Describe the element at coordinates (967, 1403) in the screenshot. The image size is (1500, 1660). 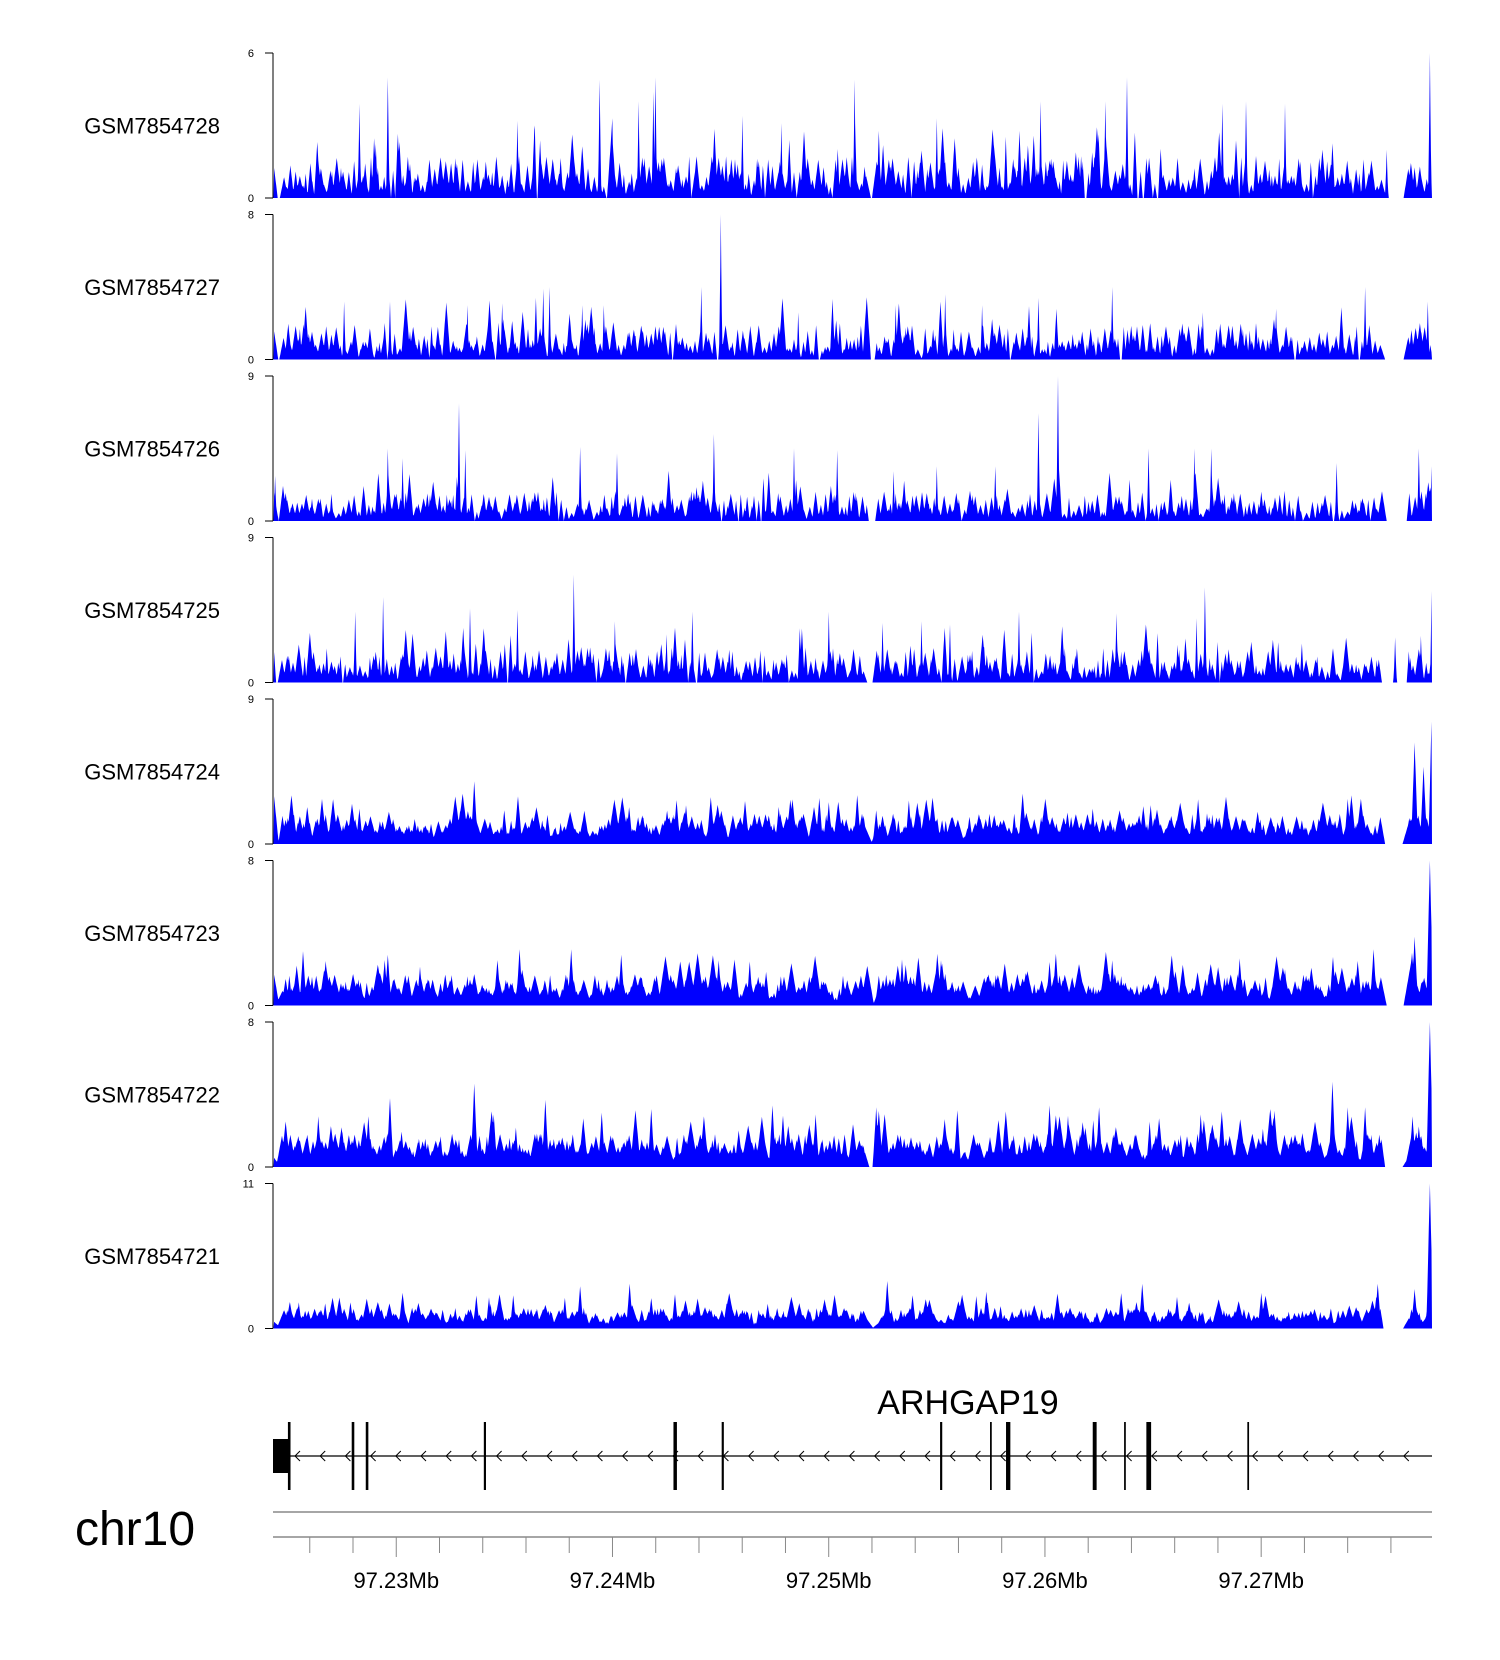
I see `gene-name-label: ARHGAP19` at that location.